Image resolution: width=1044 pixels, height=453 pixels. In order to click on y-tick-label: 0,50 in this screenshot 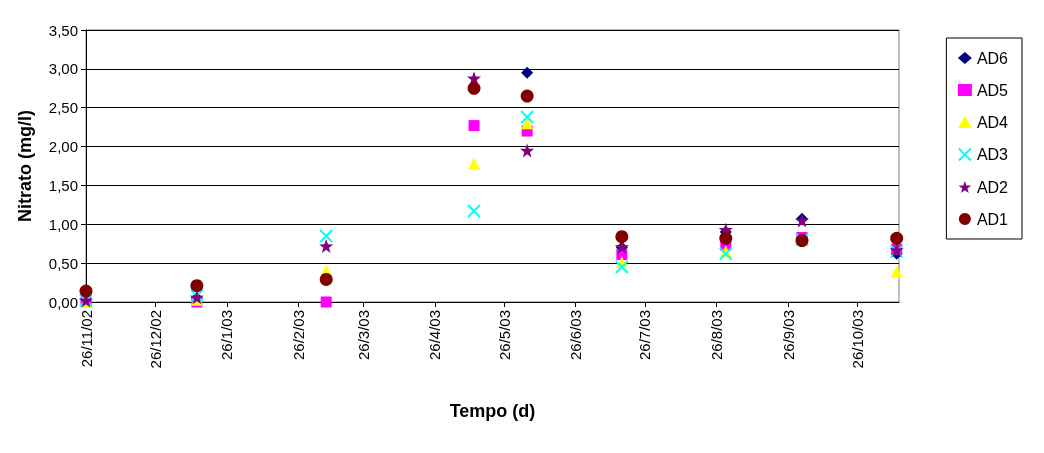, I will do `click(63, 263)`.